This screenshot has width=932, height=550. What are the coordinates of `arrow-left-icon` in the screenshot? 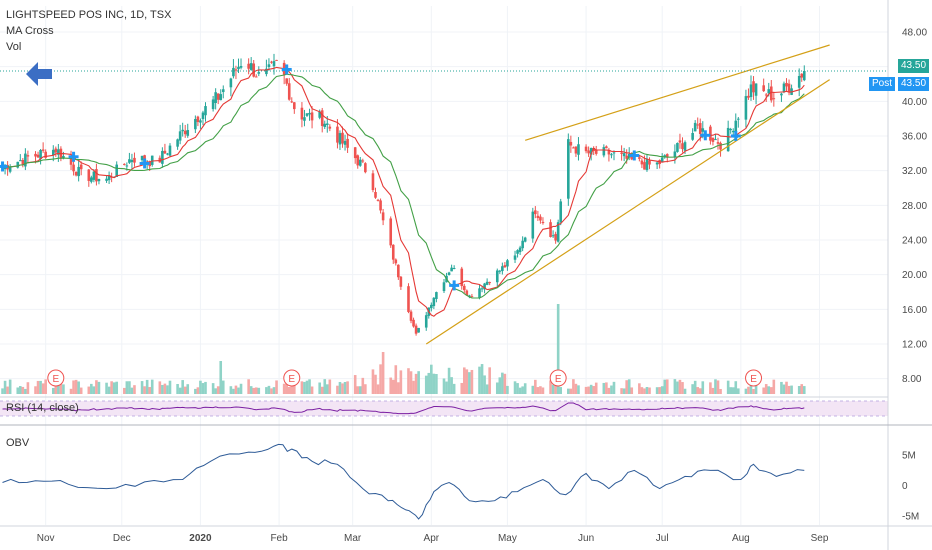 It's located at (39, 74).